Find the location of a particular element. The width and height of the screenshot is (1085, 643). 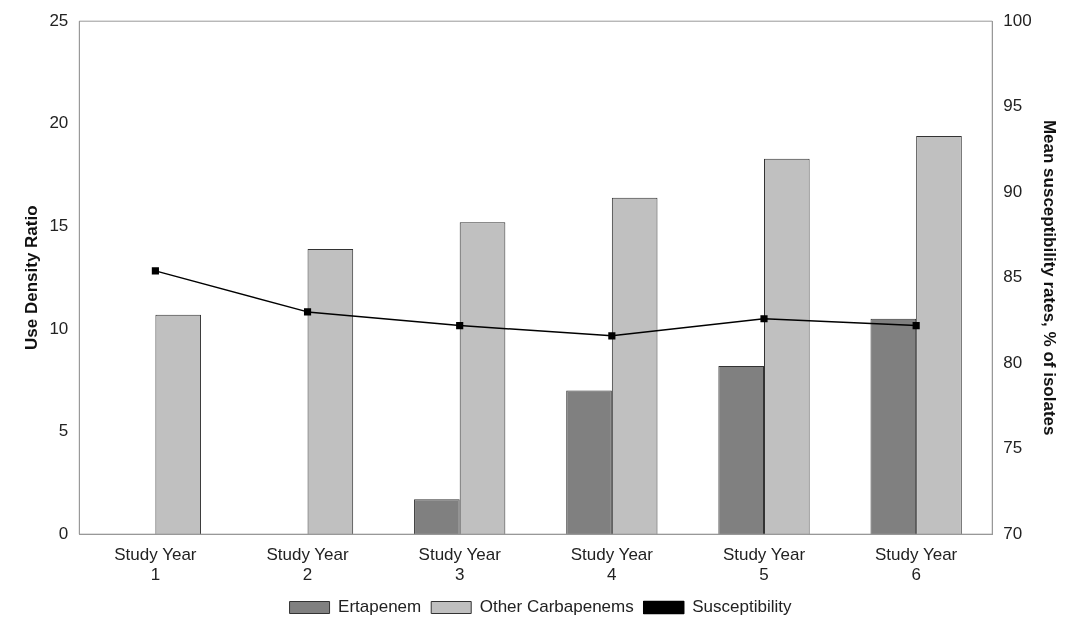

y-tick-label: 10 is located at coordinates (59, 328).